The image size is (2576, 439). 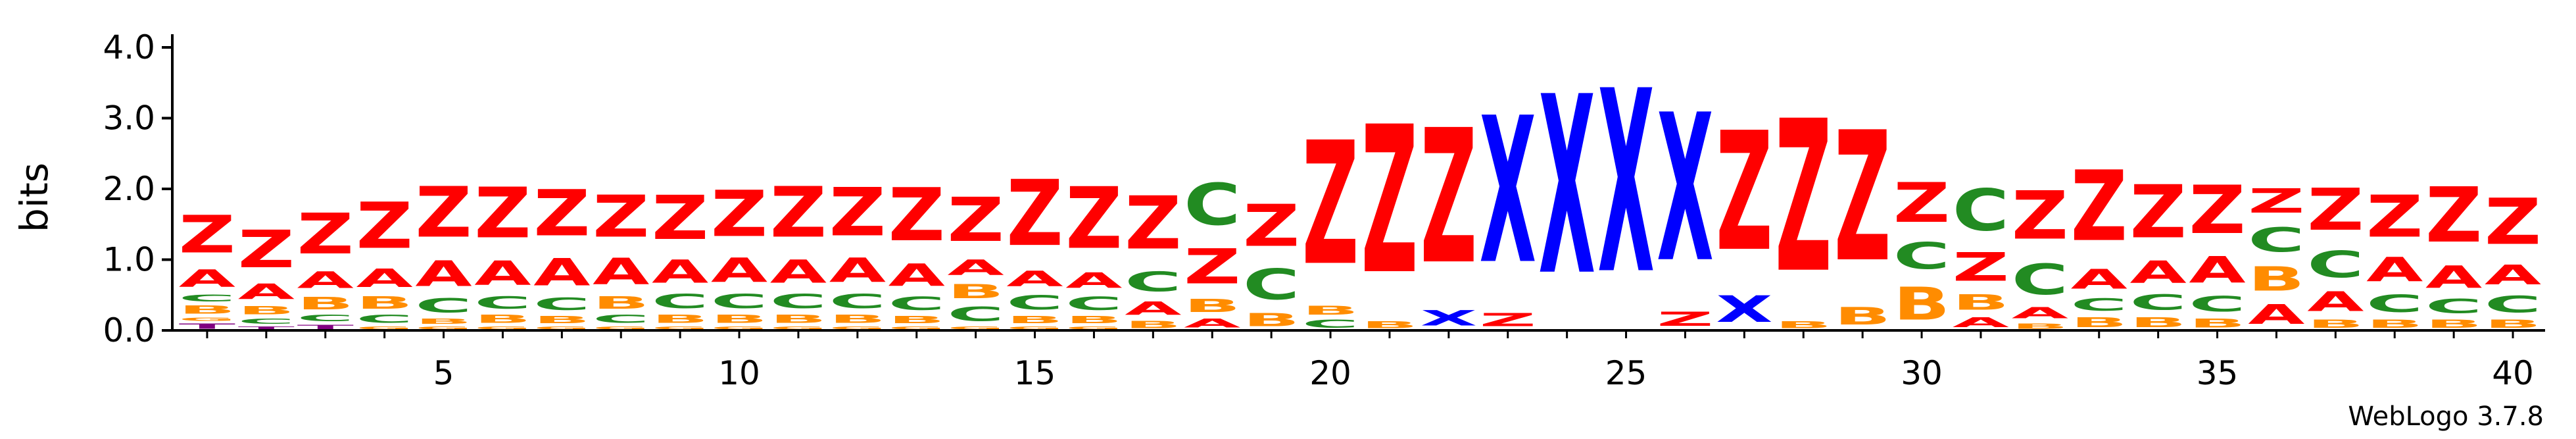 I want to click on x-tick-label: 25, so click(x=1626, y=373).